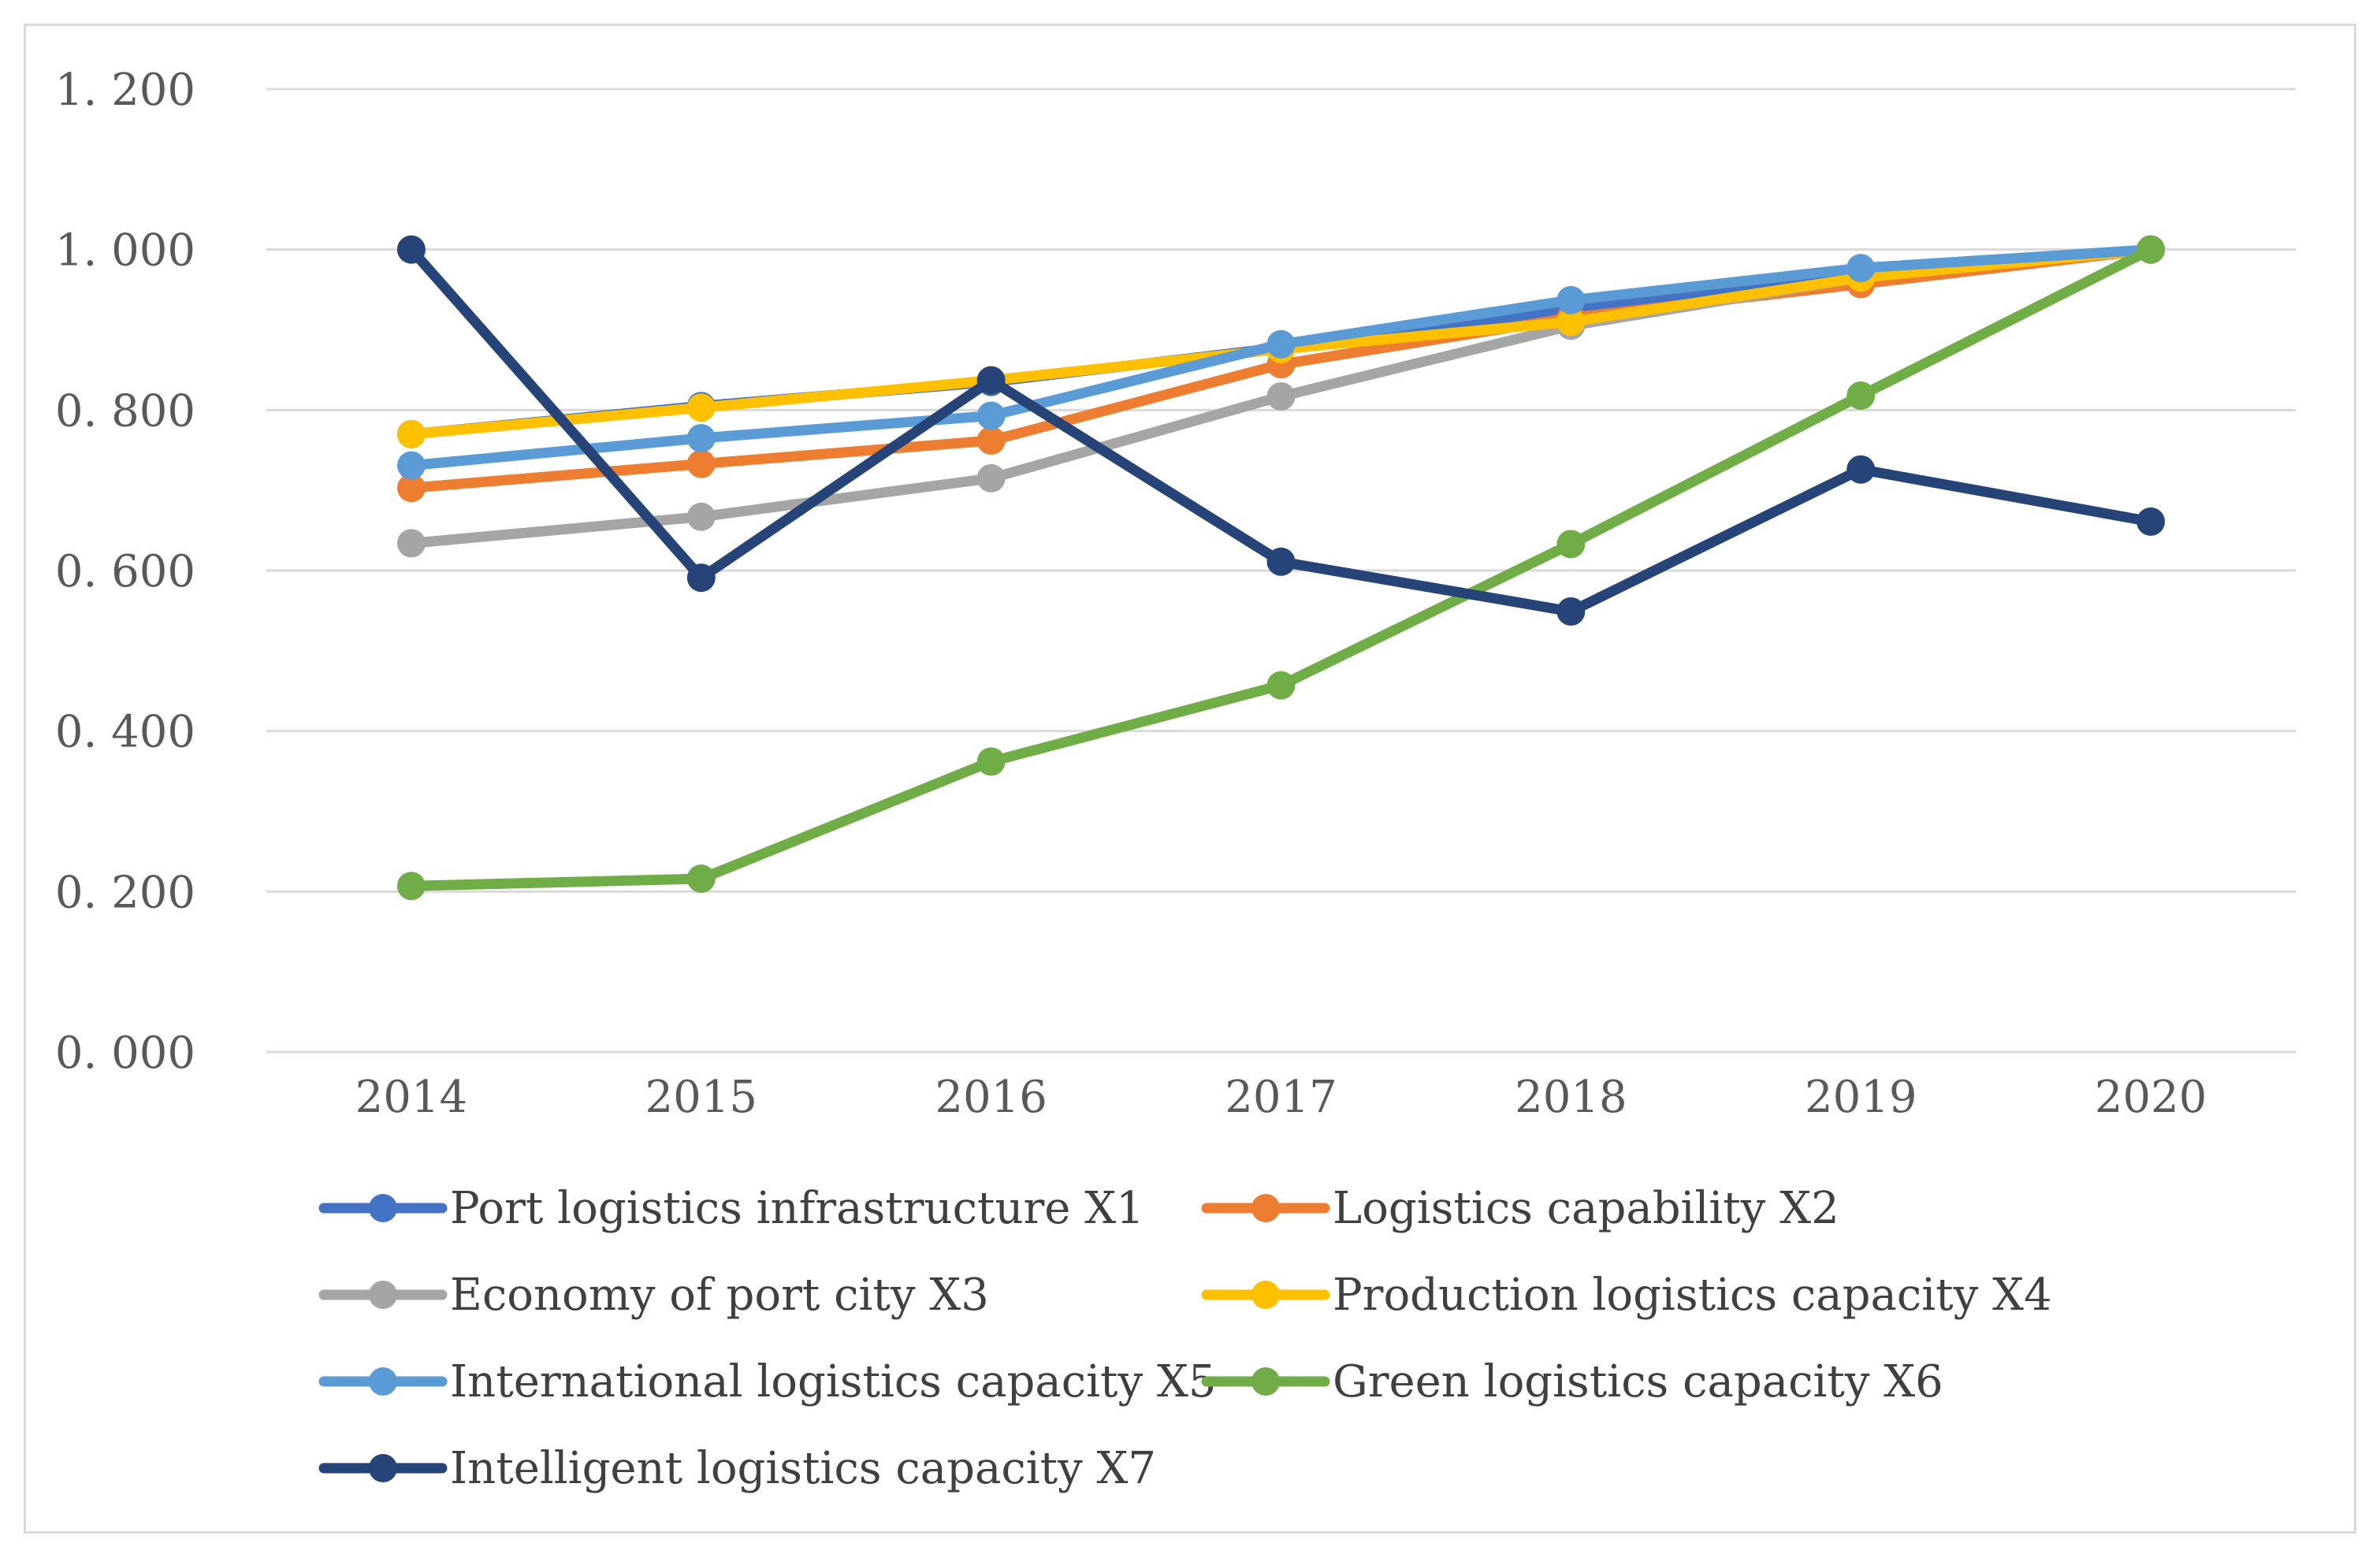  I want to click on legend-label: Port logistics infrastructure X1, so click(797, 1209).